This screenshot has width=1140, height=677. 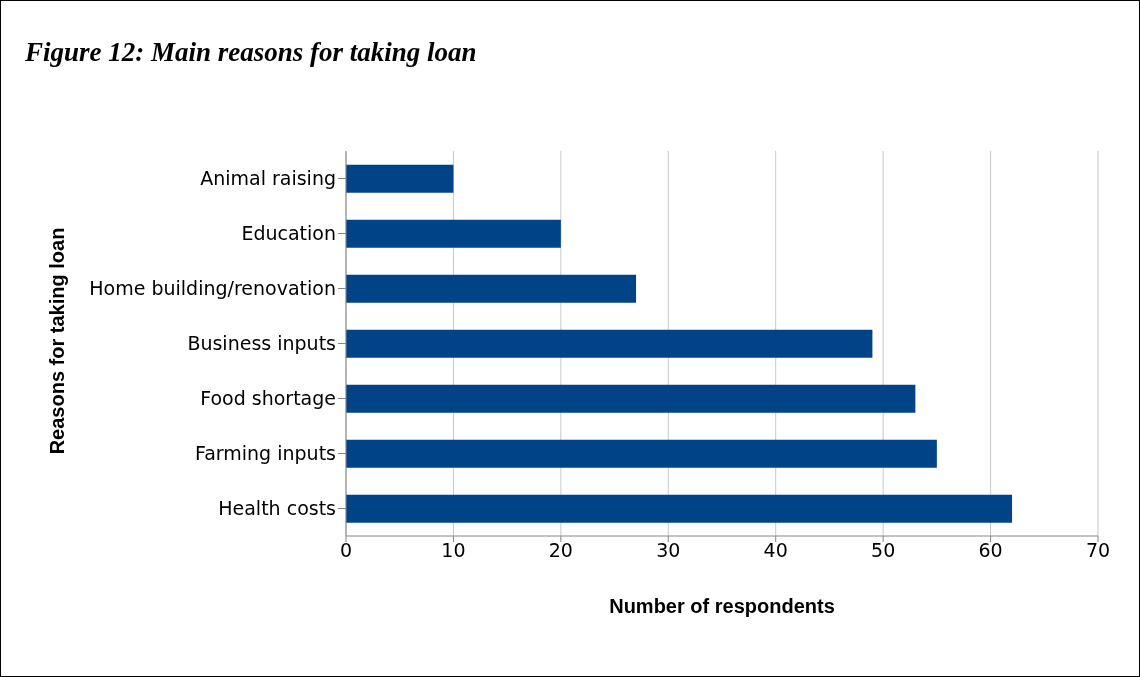 I want to click on x-tick-label: 40, so click(x=775, y=550).